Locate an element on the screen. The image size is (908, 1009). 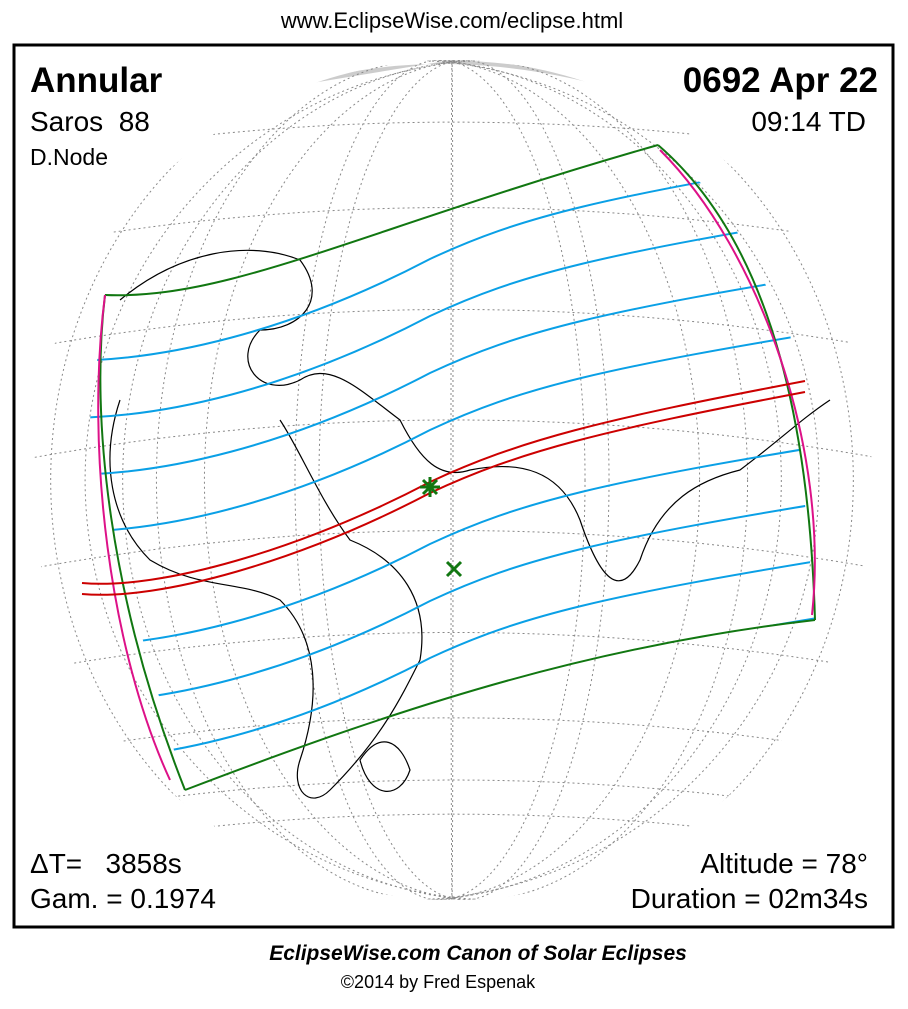
time: 09:14 TD is located at coordinates (808, 121).